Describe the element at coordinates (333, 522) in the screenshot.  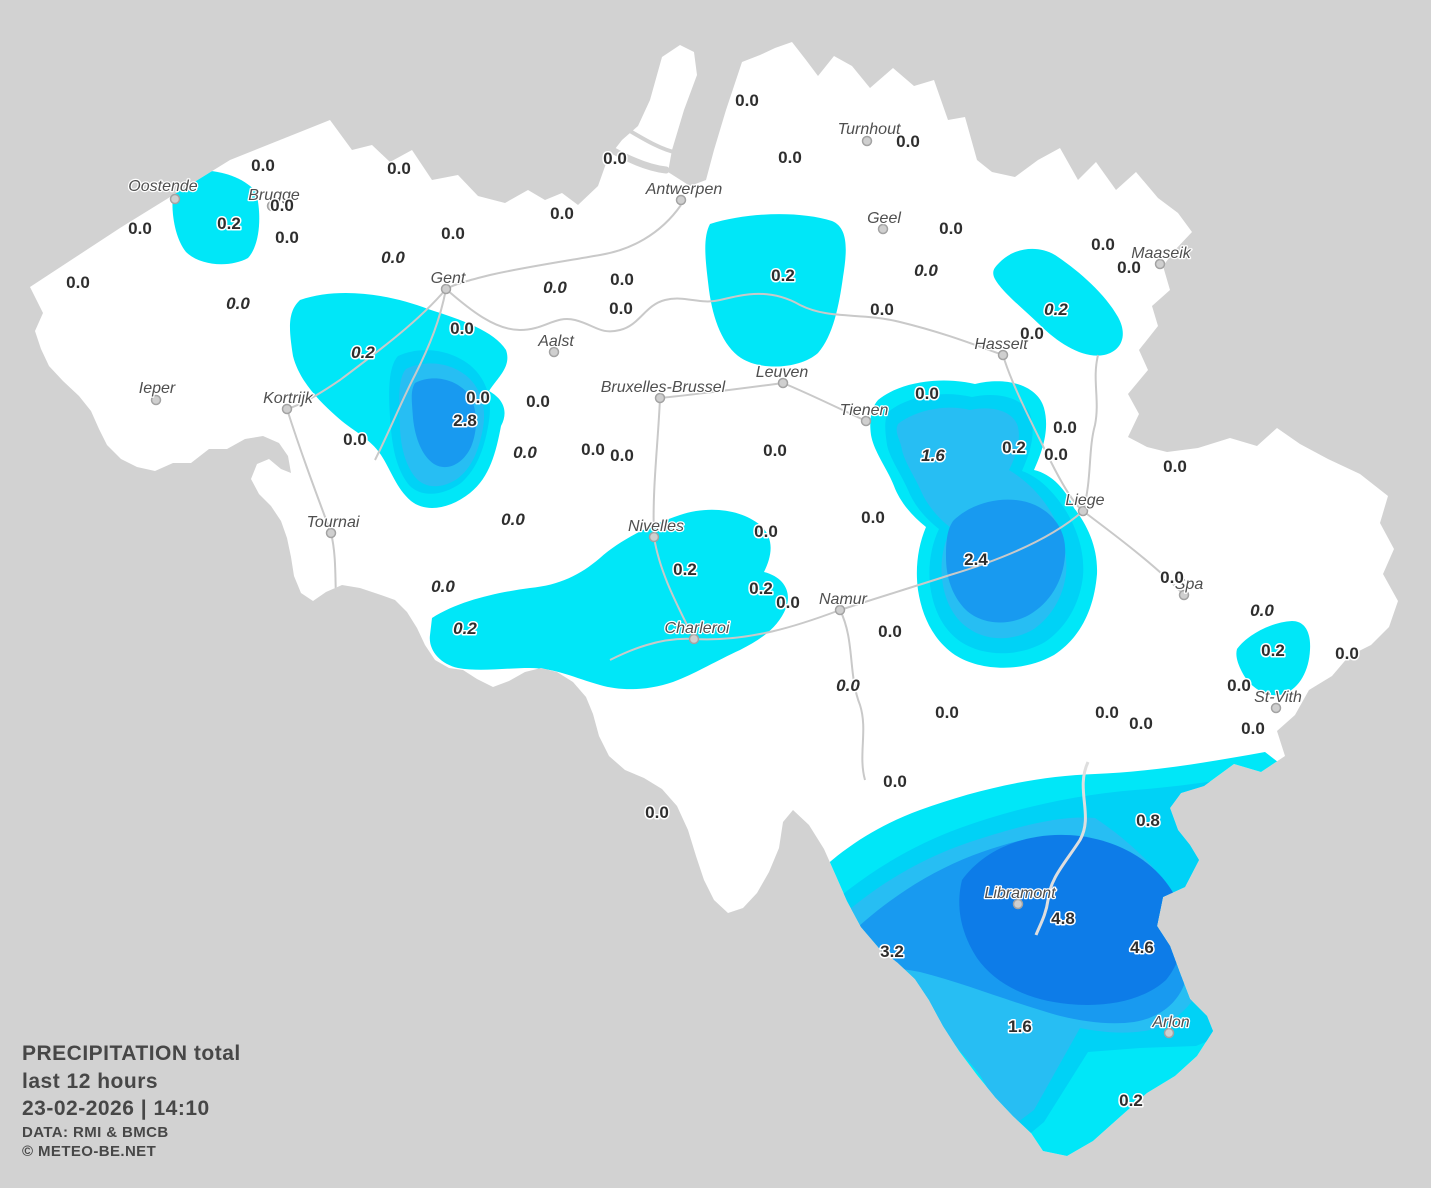
I see `city-label: Tournai` at that location.